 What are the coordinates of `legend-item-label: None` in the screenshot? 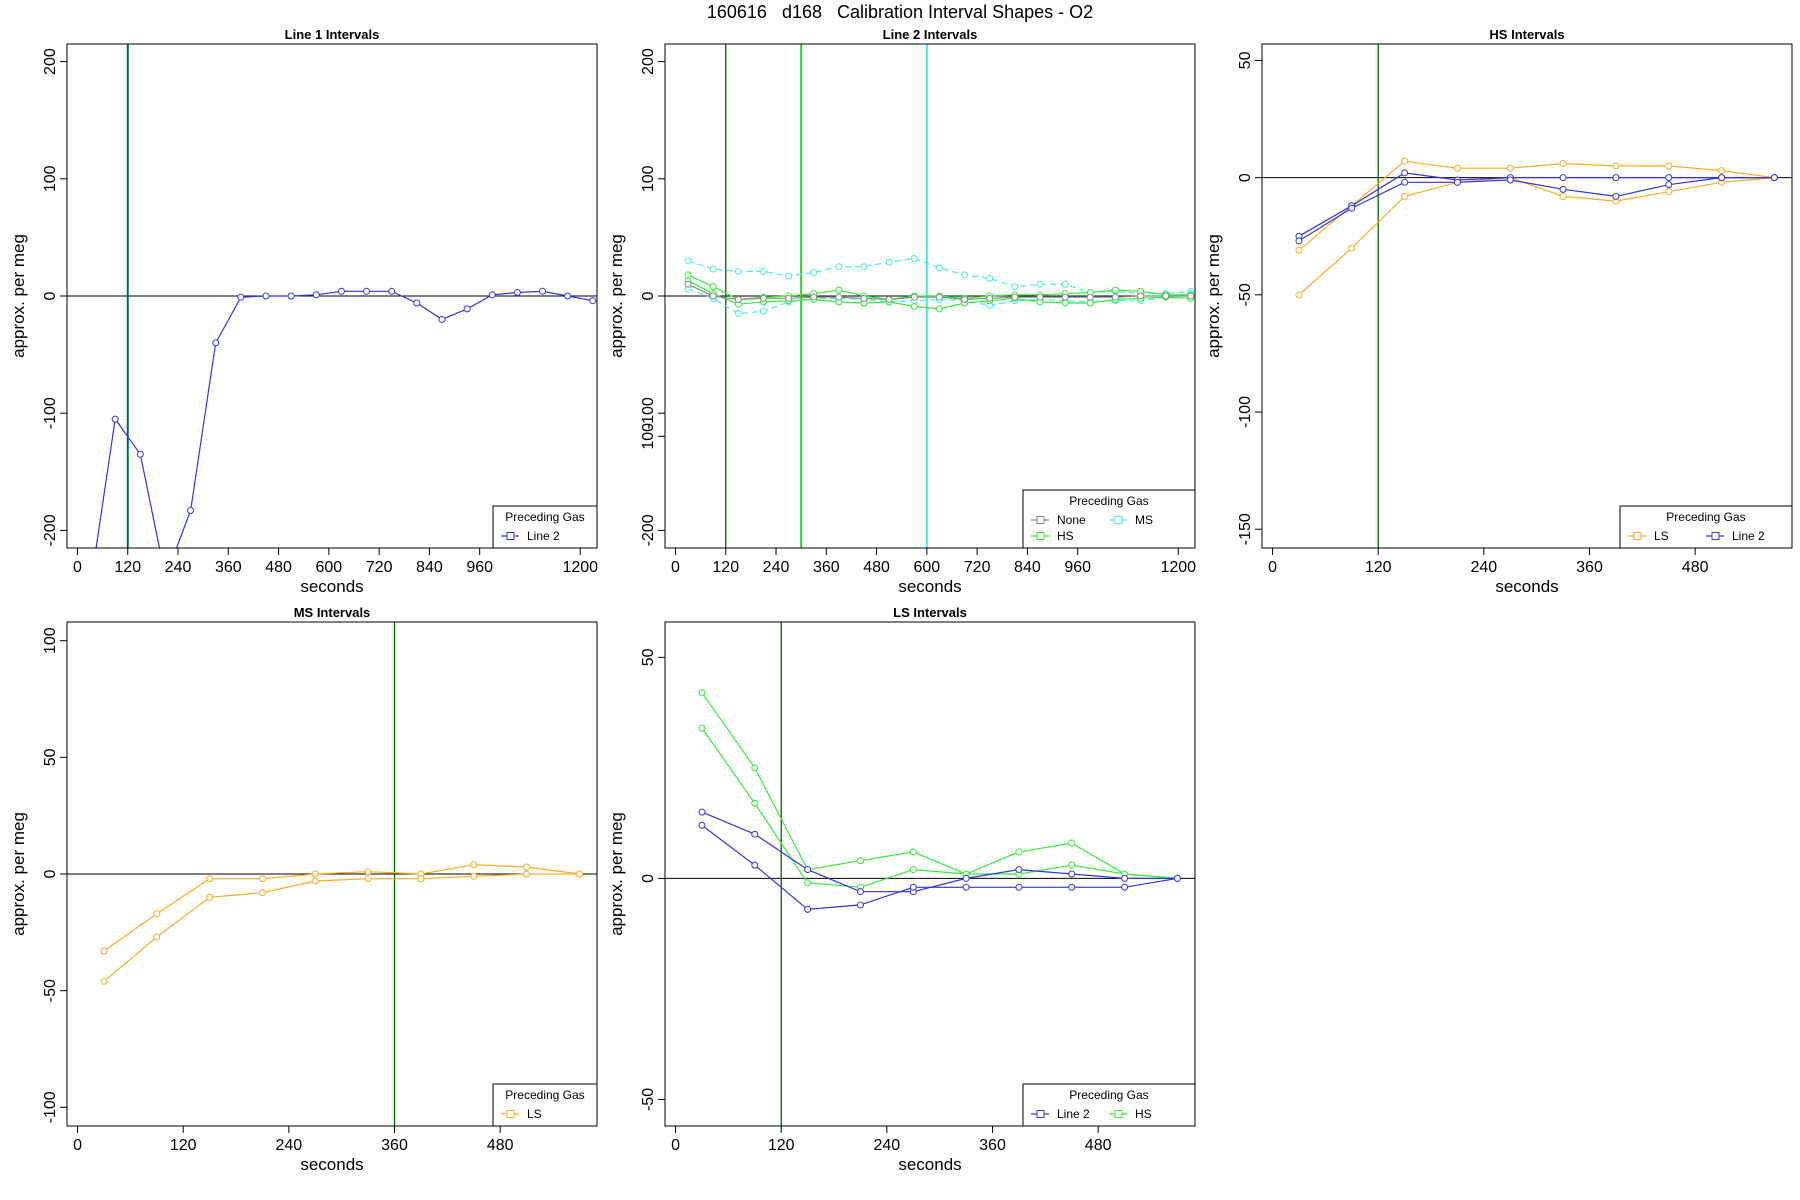 It's located at (1071, 520).